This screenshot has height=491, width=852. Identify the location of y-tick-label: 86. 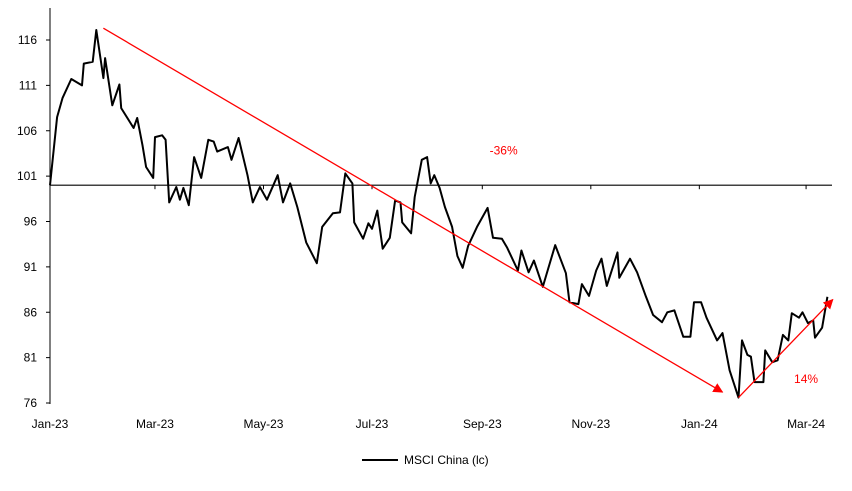
(31, 312).